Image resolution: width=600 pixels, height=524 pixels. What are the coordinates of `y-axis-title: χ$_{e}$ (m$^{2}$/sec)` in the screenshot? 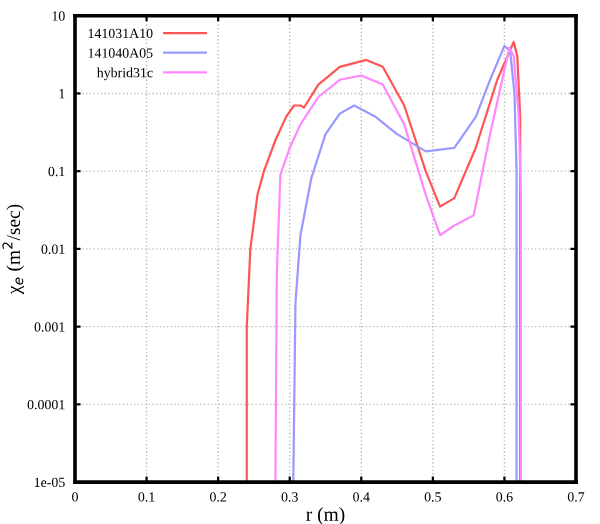 It's located at (13, 249).